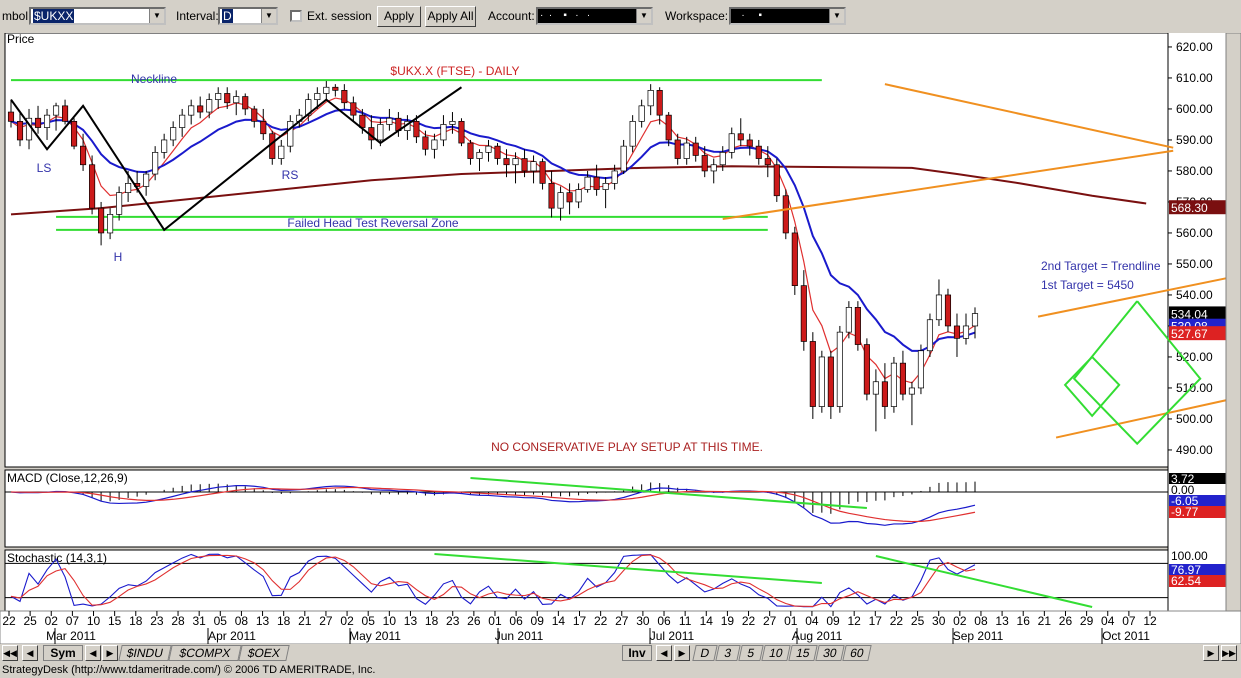  I want to click on price-badge-label: 527.67, so click(1189, 334).